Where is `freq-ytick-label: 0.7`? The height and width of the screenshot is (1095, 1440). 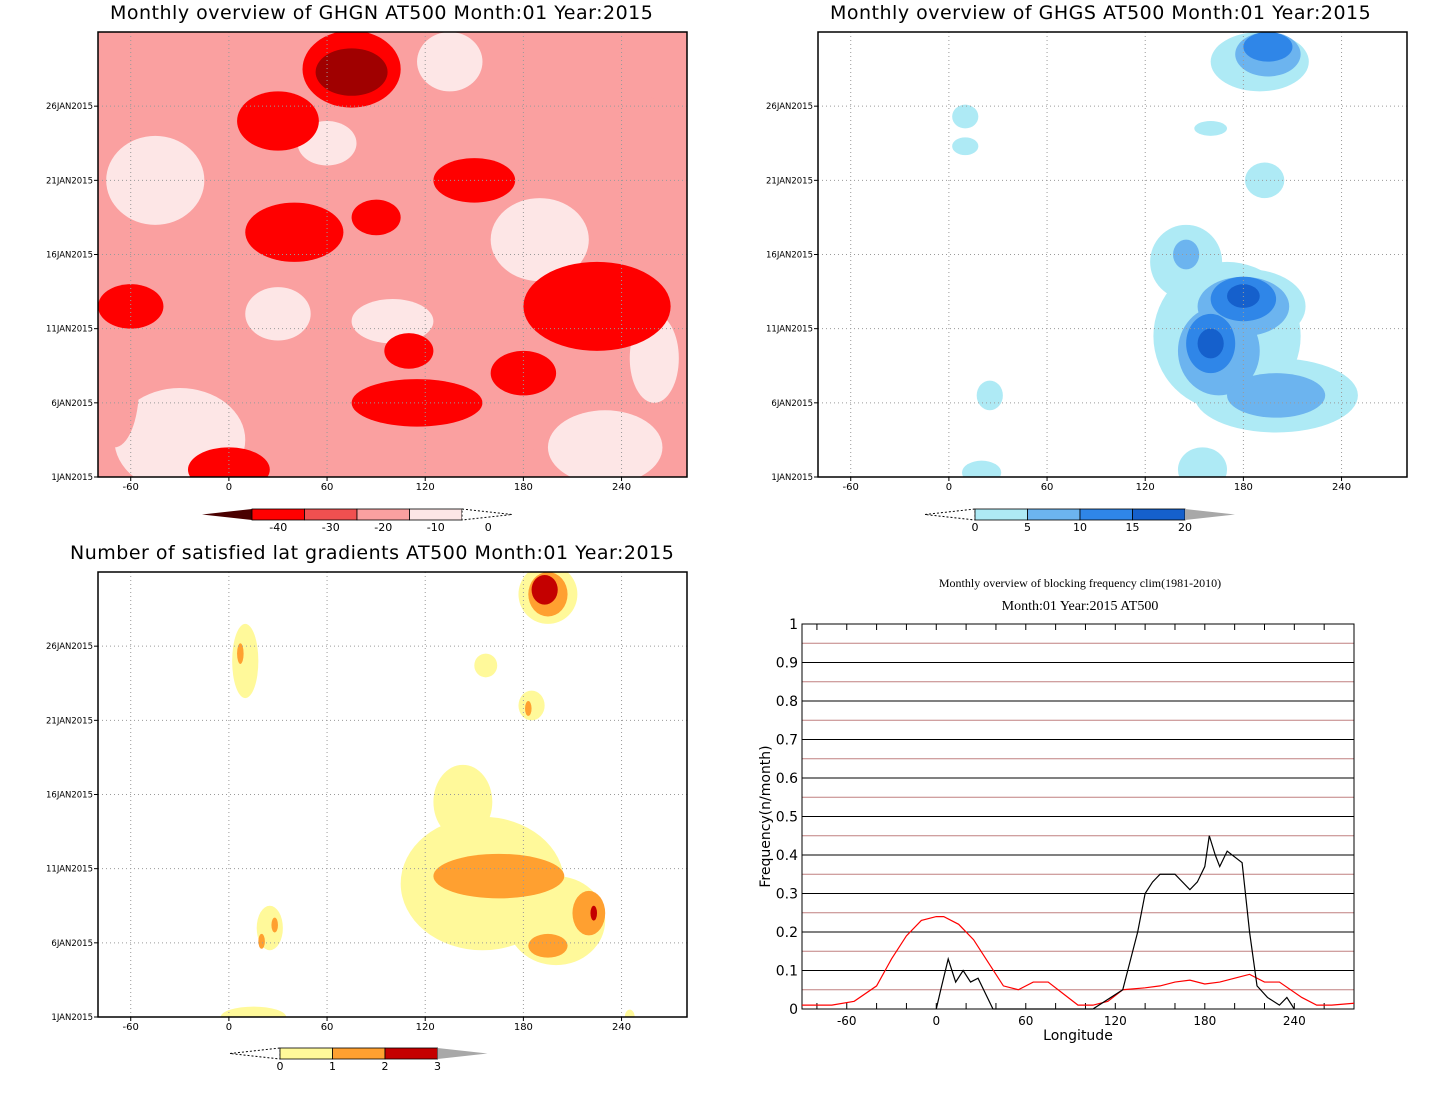 freq-ytick-label: 0.7 is located at coordinates (787, 741).